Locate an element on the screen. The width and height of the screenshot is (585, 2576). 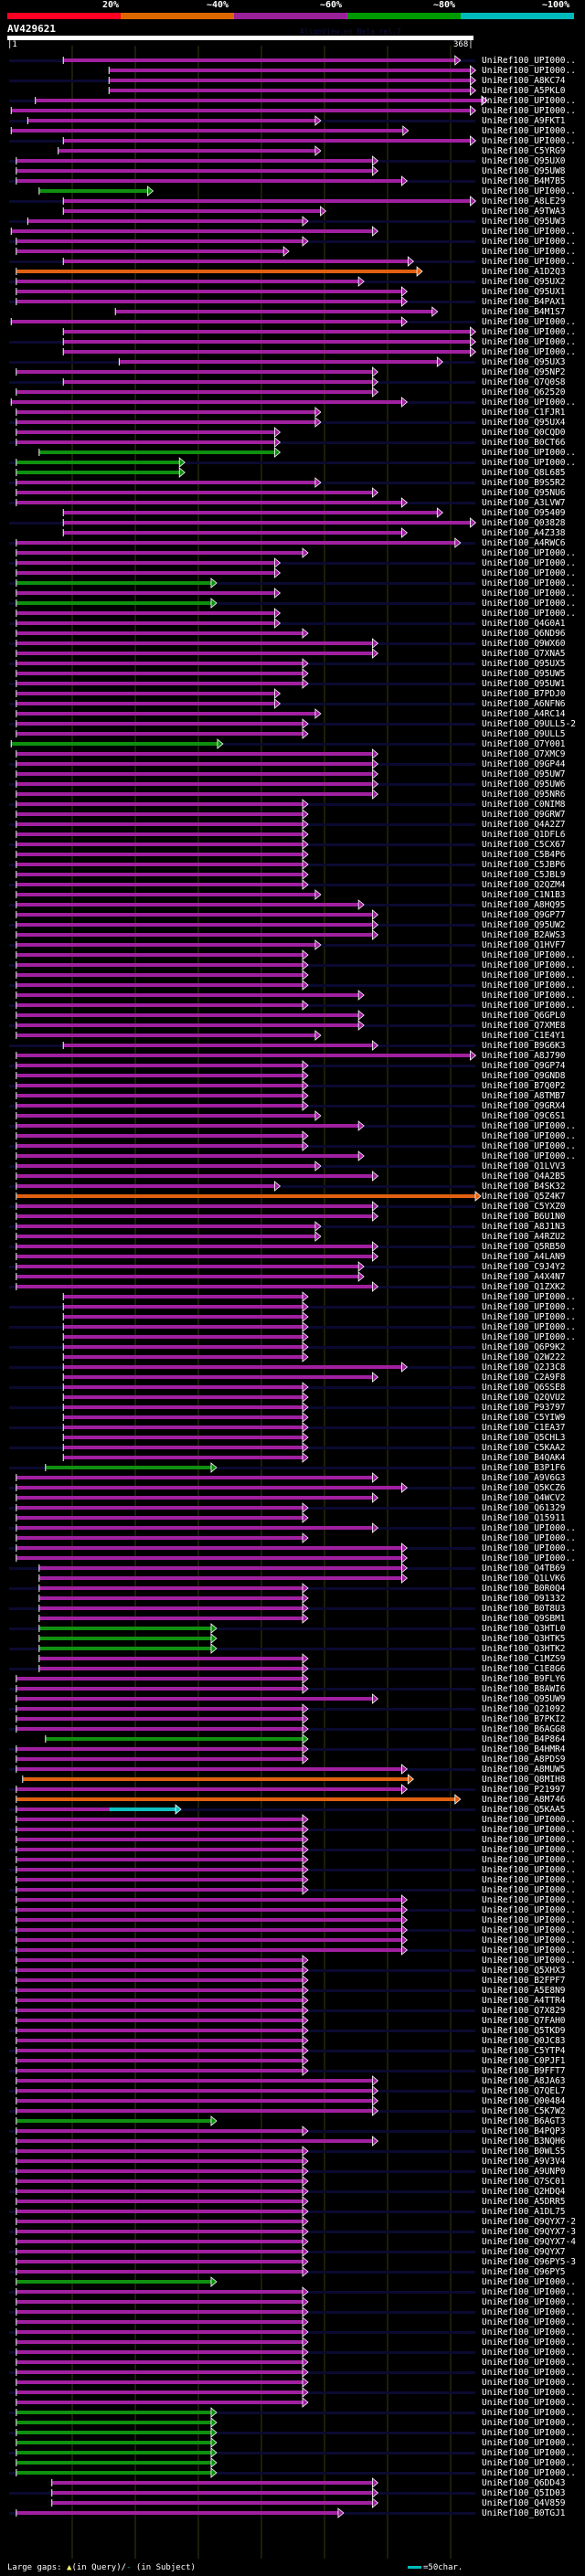
hit-label: UniRef100_Q95NR6 is located at coordinates (524, 795).